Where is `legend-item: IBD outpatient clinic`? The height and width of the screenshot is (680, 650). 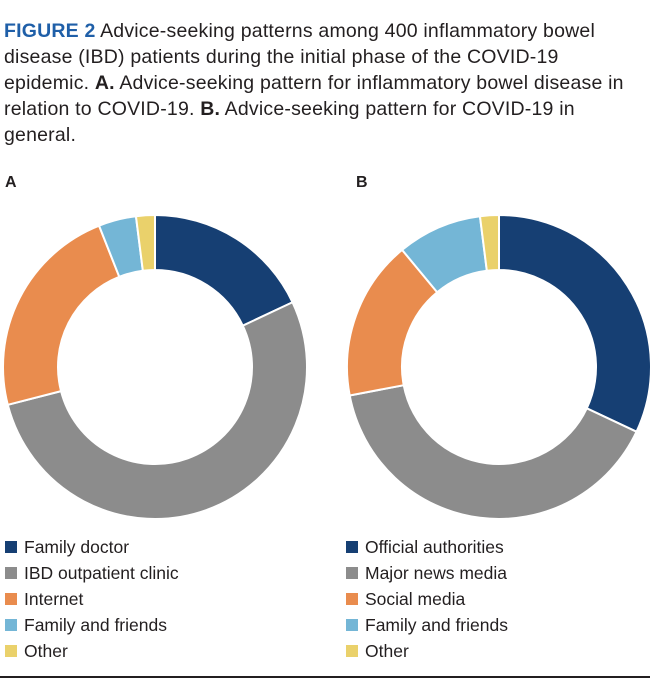 legend-item: IBD outpatient clinic is located at coordinates (92, 573).